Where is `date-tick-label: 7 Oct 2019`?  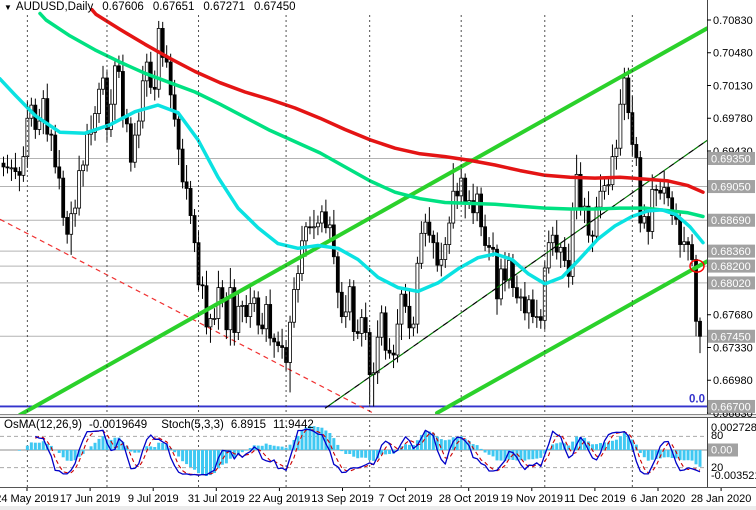 date-tick-label: 7 Oct 2019 is located at coordinates (406, 499).